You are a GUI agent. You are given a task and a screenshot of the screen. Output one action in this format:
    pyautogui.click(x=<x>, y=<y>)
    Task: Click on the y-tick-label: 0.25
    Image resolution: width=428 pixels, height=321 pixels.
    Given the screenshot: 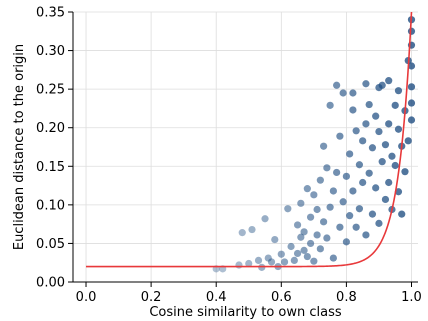 What is the action you would take?
    pyautogui.click(x=50, y=90)
    